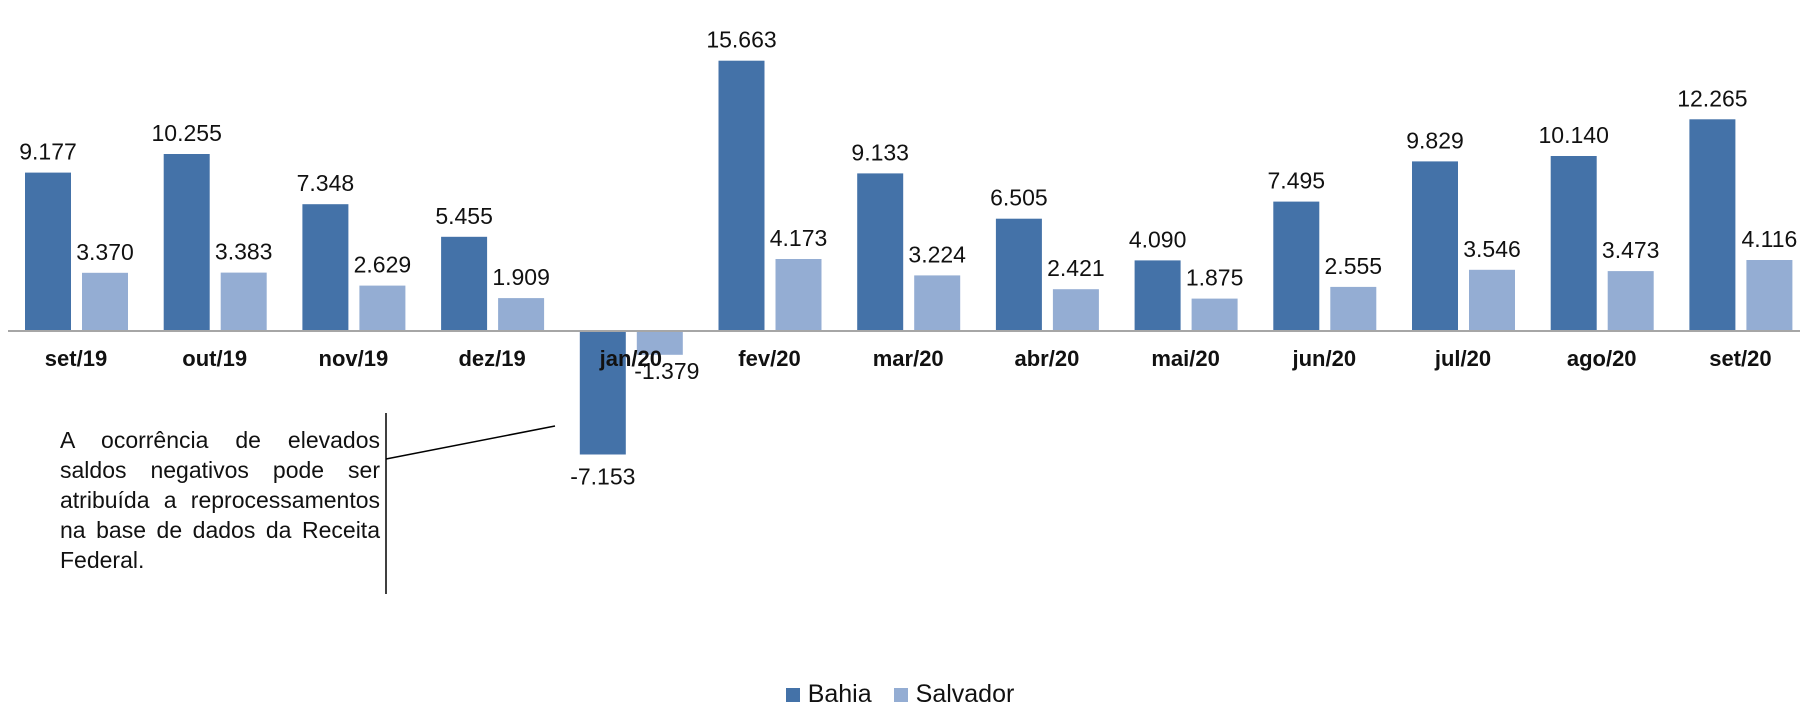  I want to click on value-label-bahia-dez-19: 5.455, so click(464, 216).